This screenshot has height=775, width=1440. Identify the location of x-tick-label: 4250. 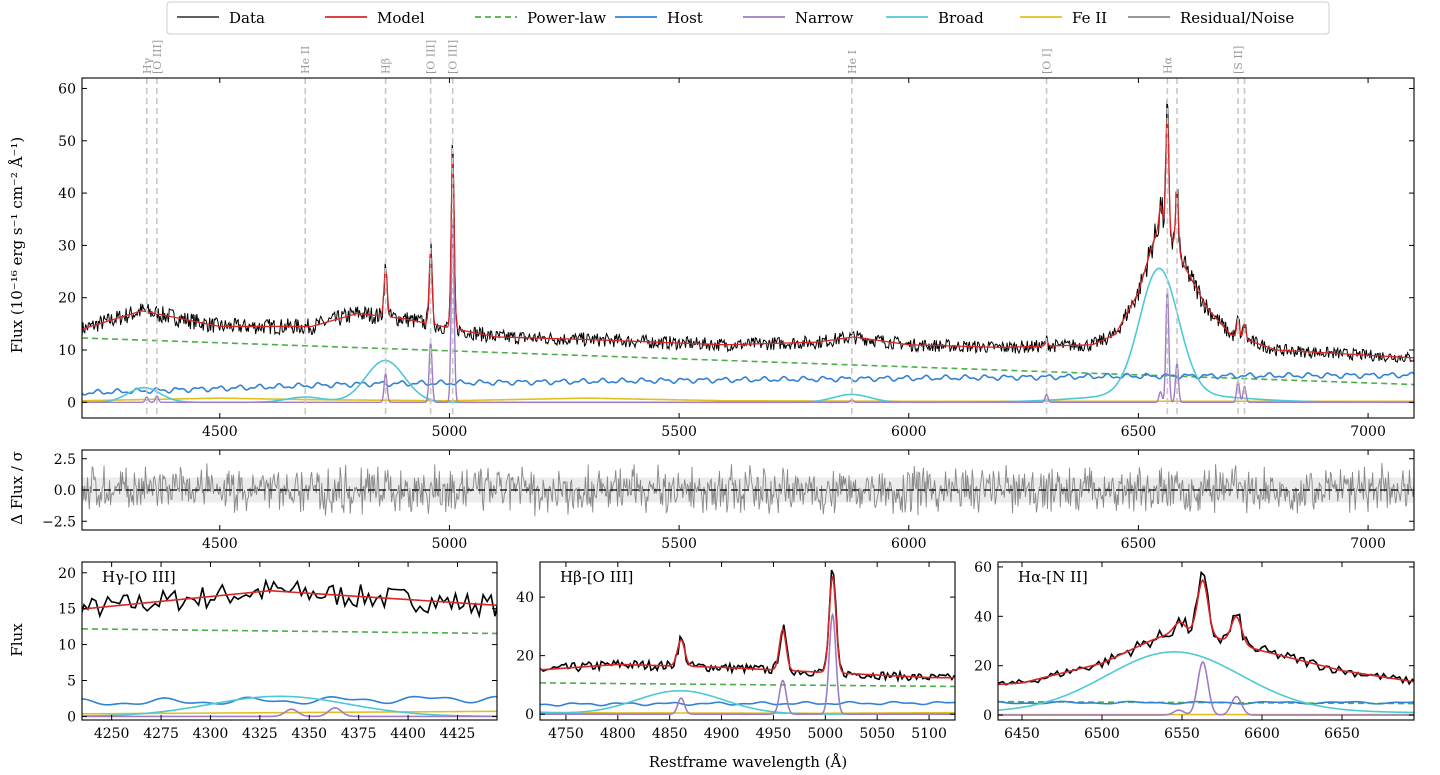
(112, 734).